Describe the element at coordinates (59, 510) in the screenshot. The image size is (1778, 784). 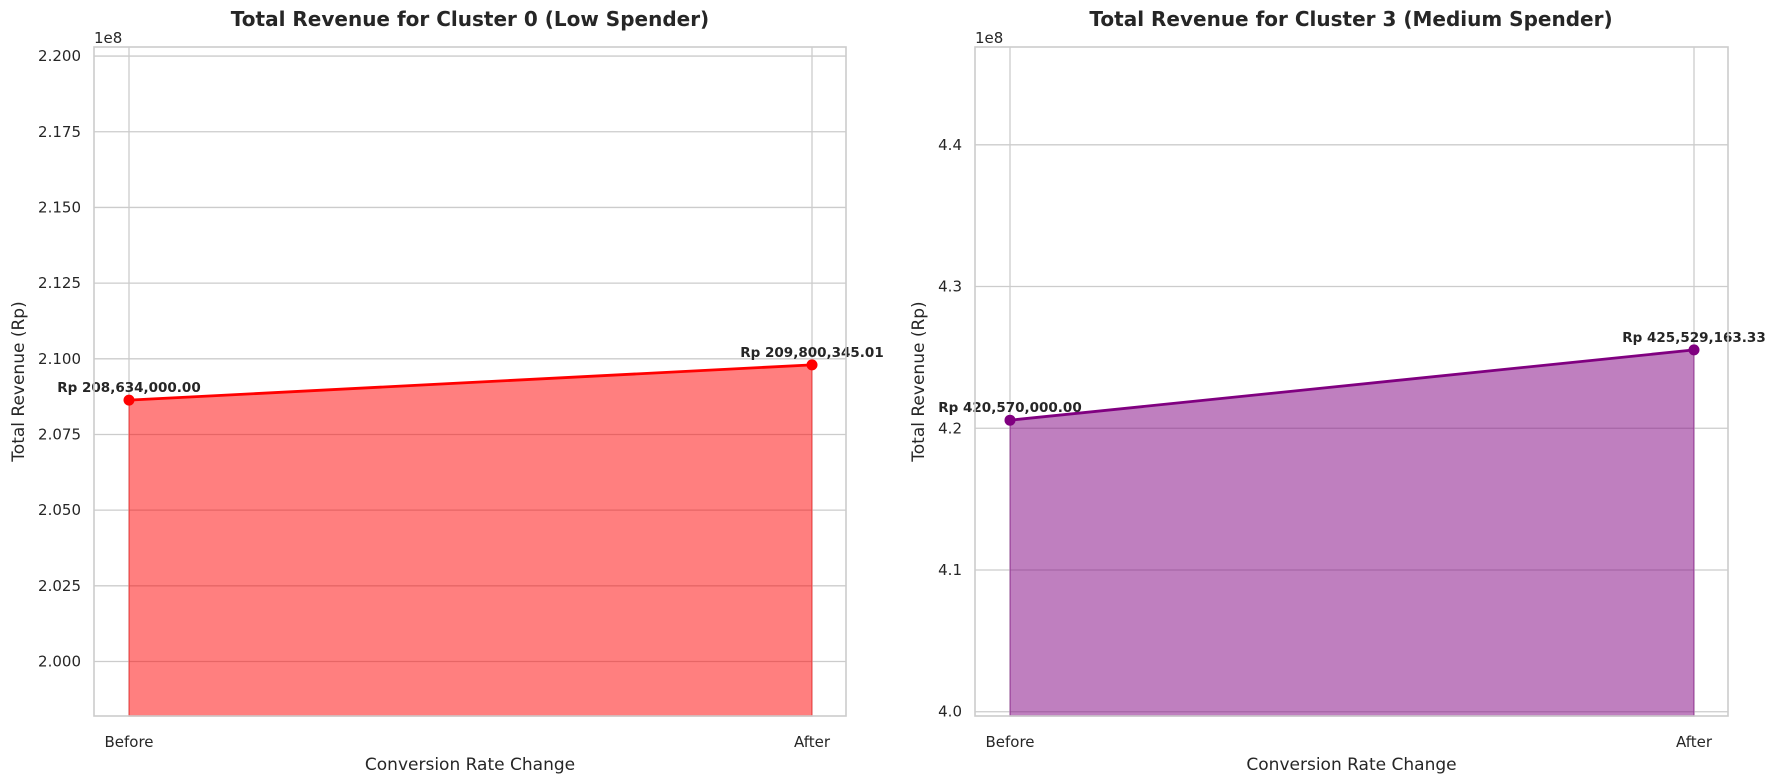
I see `y-tick-label: 2.050` at that location.